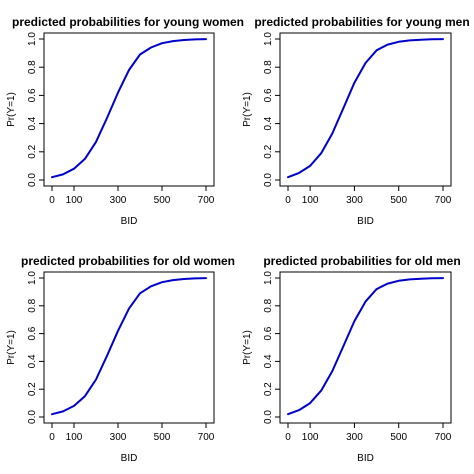 The height and width of the screenshot is (474, 474). Describe the element at coordinates (361, 22) in the screenshot. I see `chart-title: predicted probabilities for young men` at that location.